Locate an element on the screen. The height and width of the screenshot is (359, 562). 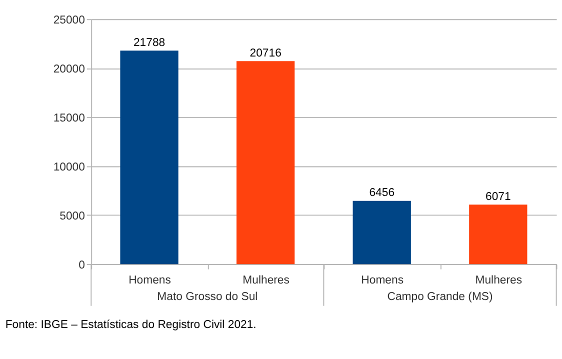
y-tick-label: 0 is located at coordinates (81, 265).